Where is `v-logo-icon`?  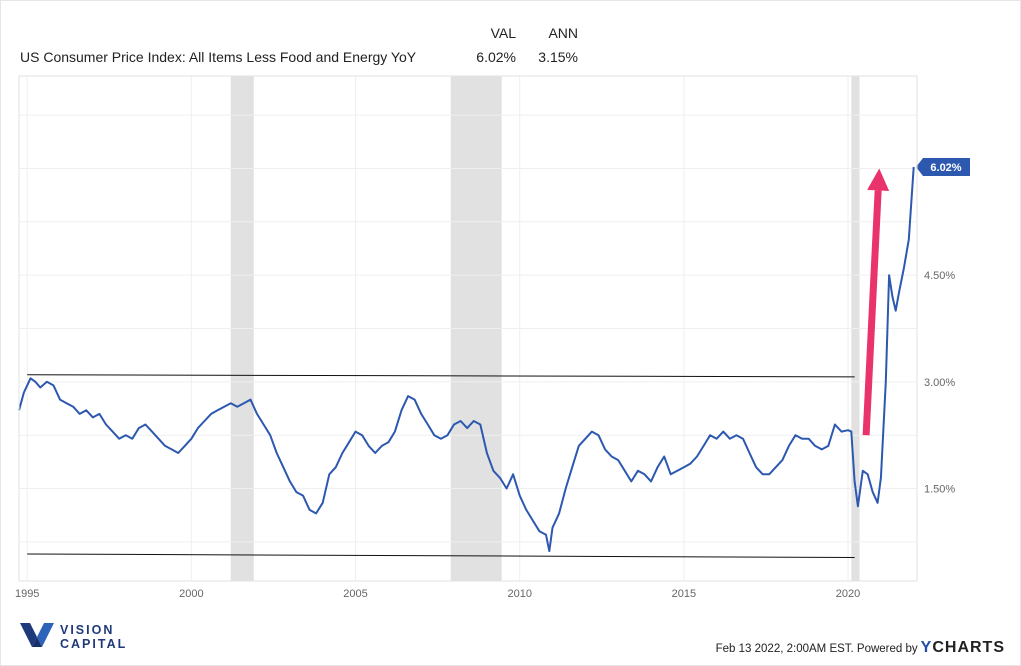
v-logo-icon is located at coordinates (37, 635).